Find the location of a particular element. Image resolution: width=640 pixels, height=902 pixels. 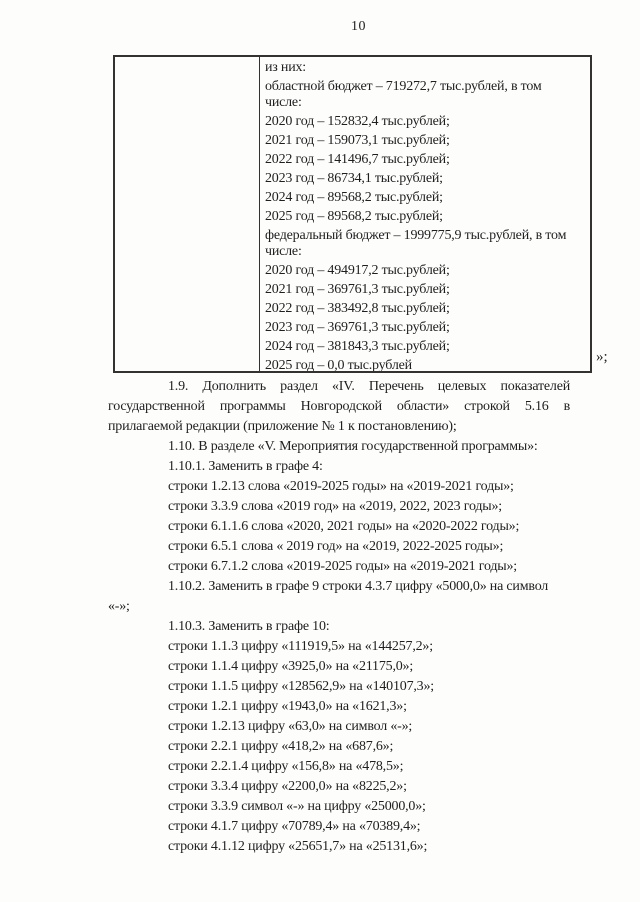

body-paragraph: строки 3.3.4 цифру «2200,0» на «8225,2»; is located at coordinates (287, 786).